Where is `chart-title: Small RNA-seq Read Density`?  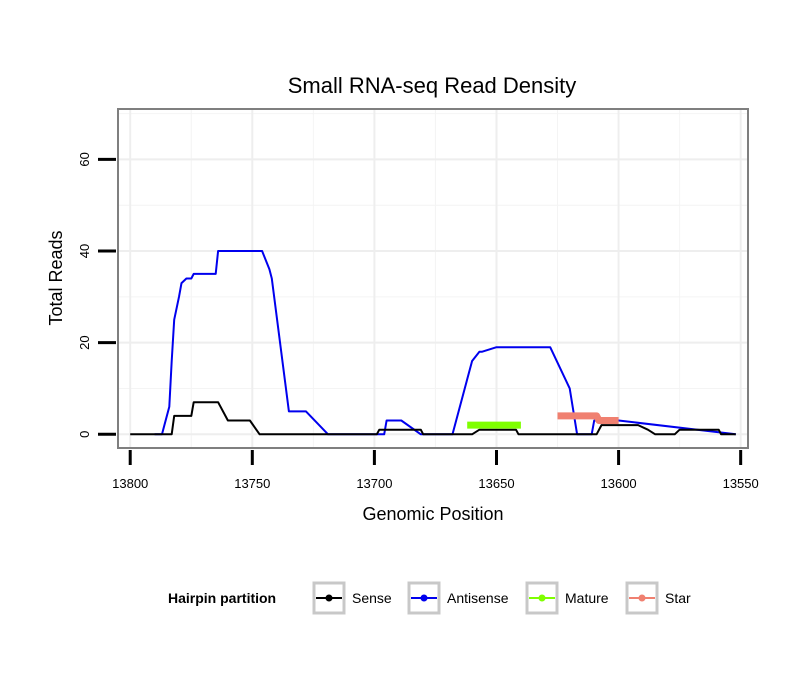 chart-title: Small RNA-seq Read Density is located at coordinates (432, 85).